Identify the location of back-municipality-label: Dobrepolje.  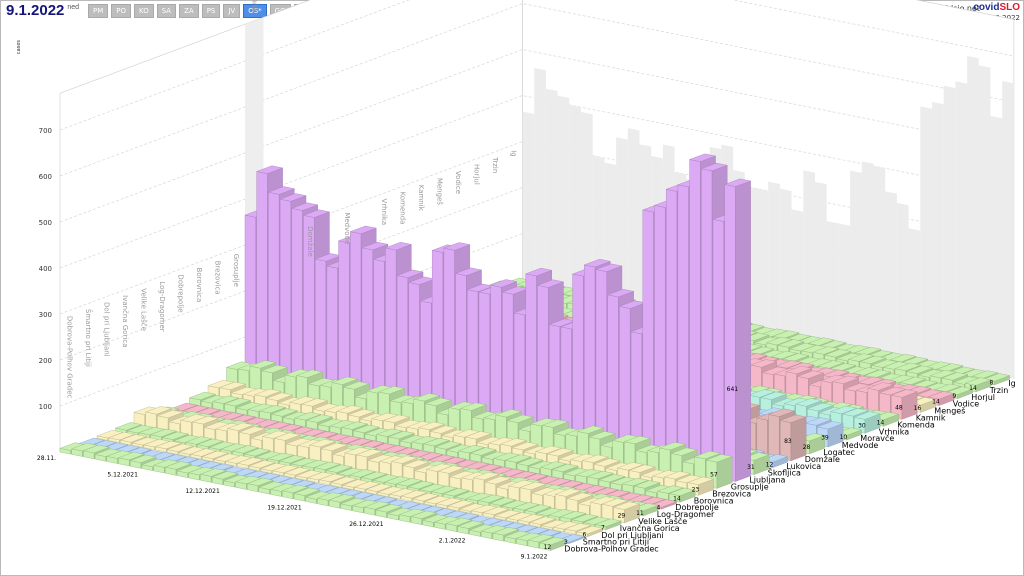
(180, 293).